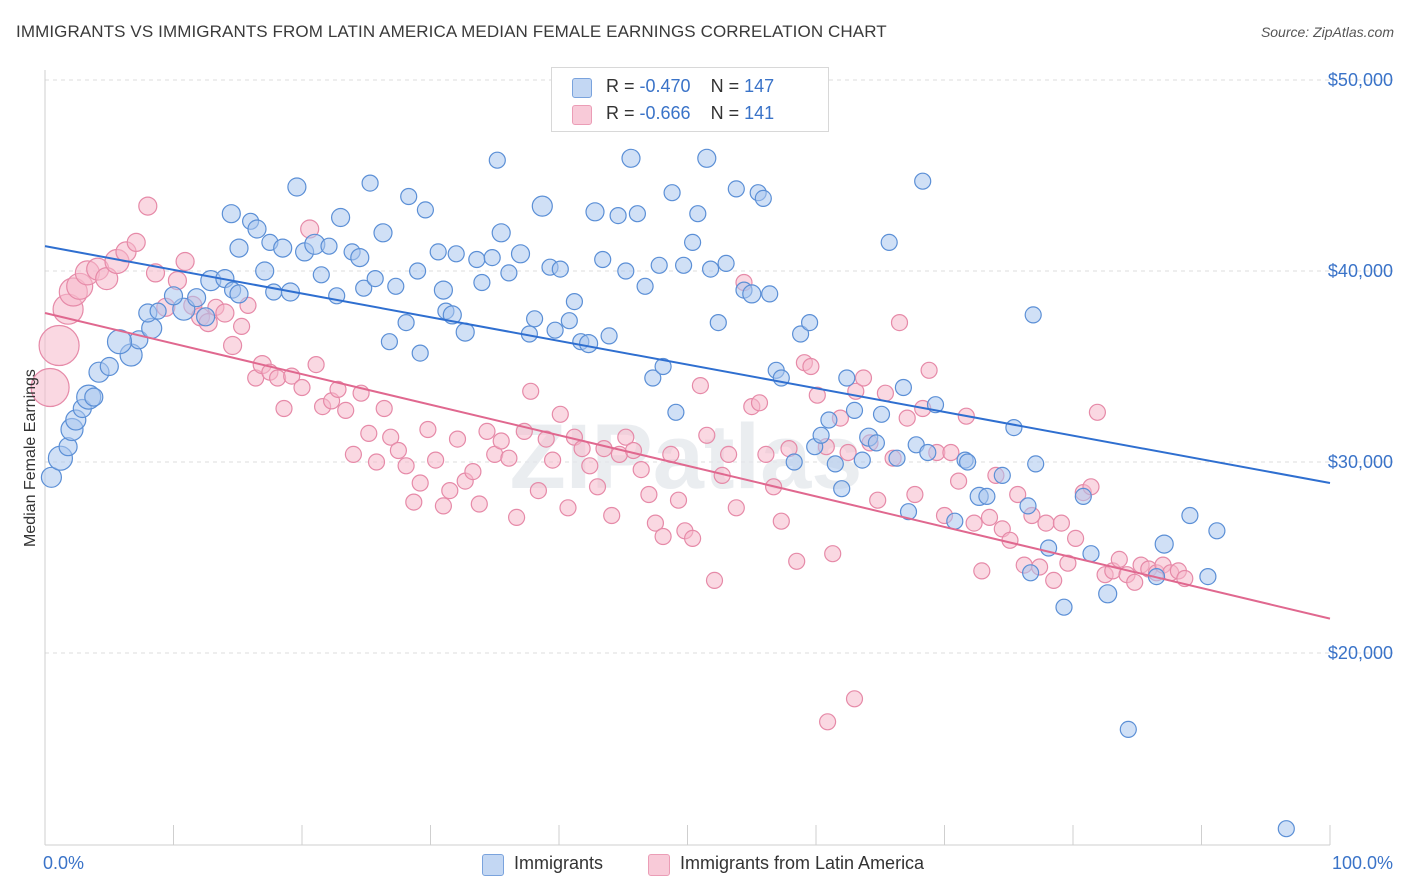  What do you see at coordinates (63, 863) in the screenshot?
I see `x-tick-label: 0.0%` at bounding box center [63, 863].